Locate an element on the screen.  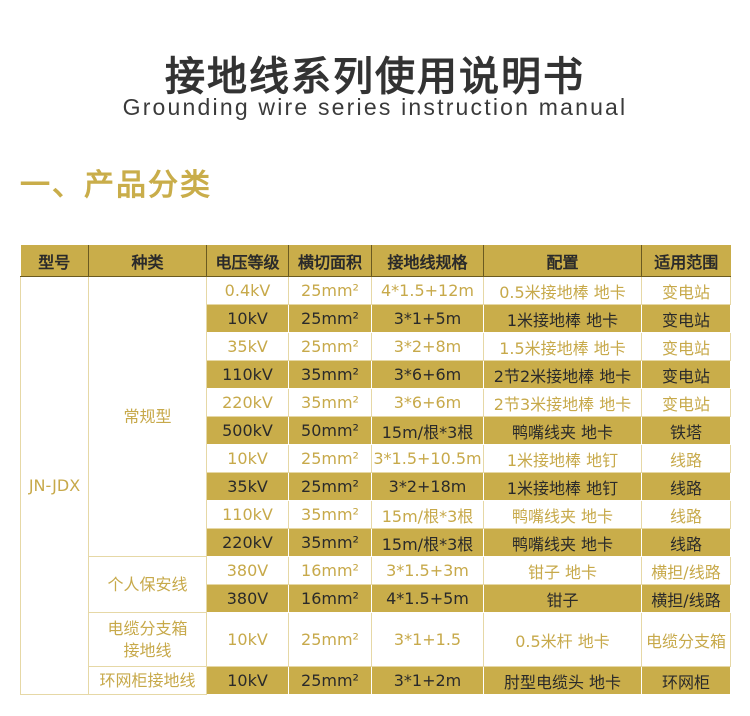
table-cell: 0.5米杆 地卡 is located at coordinates (562, 639).